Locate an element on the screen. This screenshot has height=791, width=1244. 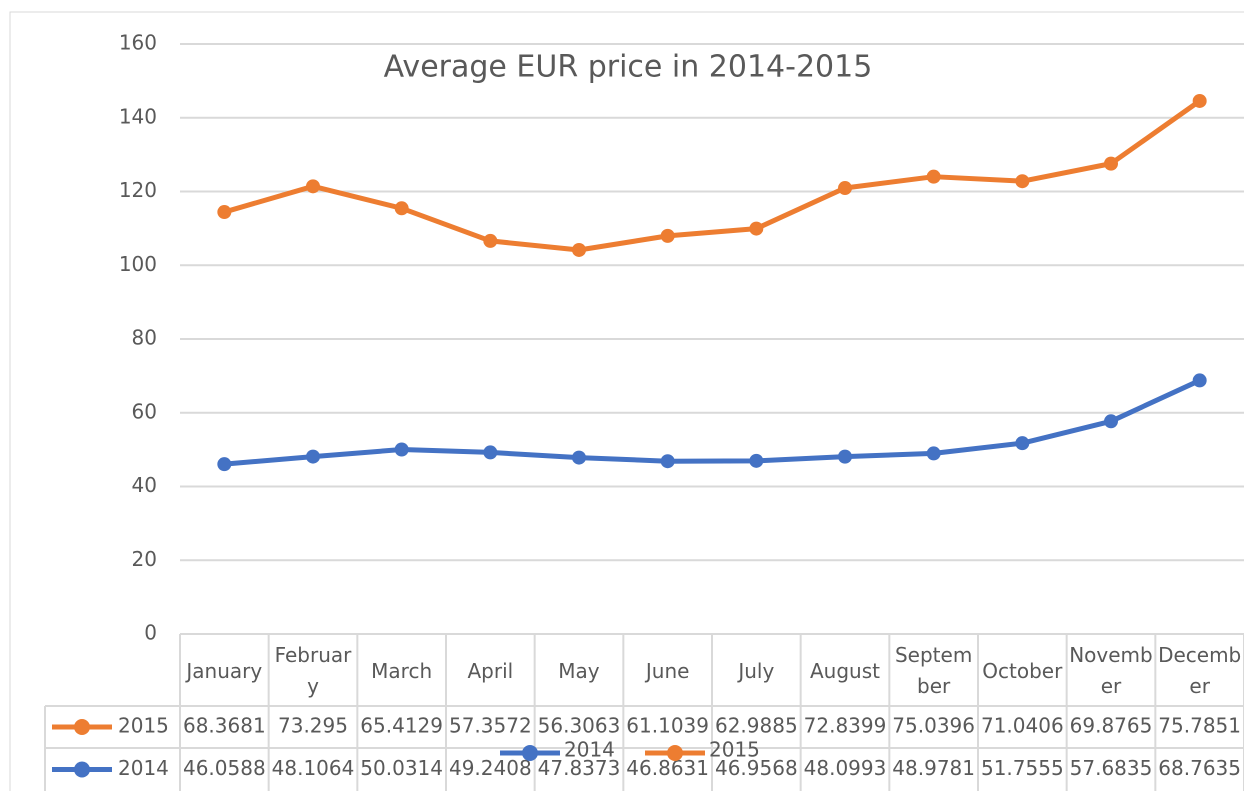
x-tick-label: November is located at coordinates (1111, 670).